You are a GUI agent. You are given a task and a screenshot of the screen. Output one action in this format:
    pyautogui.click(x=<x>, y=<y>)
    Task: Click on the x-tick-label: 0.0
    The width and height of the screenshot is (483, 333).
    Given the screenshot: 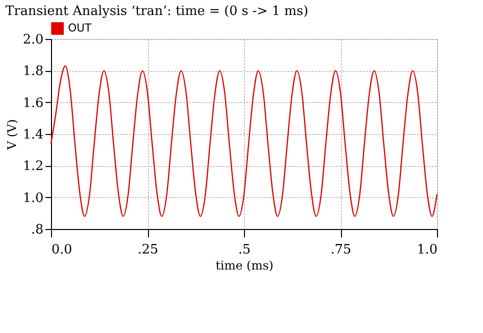 What is the action you would take?
    pyautogui.click(x=62, y=250)
    